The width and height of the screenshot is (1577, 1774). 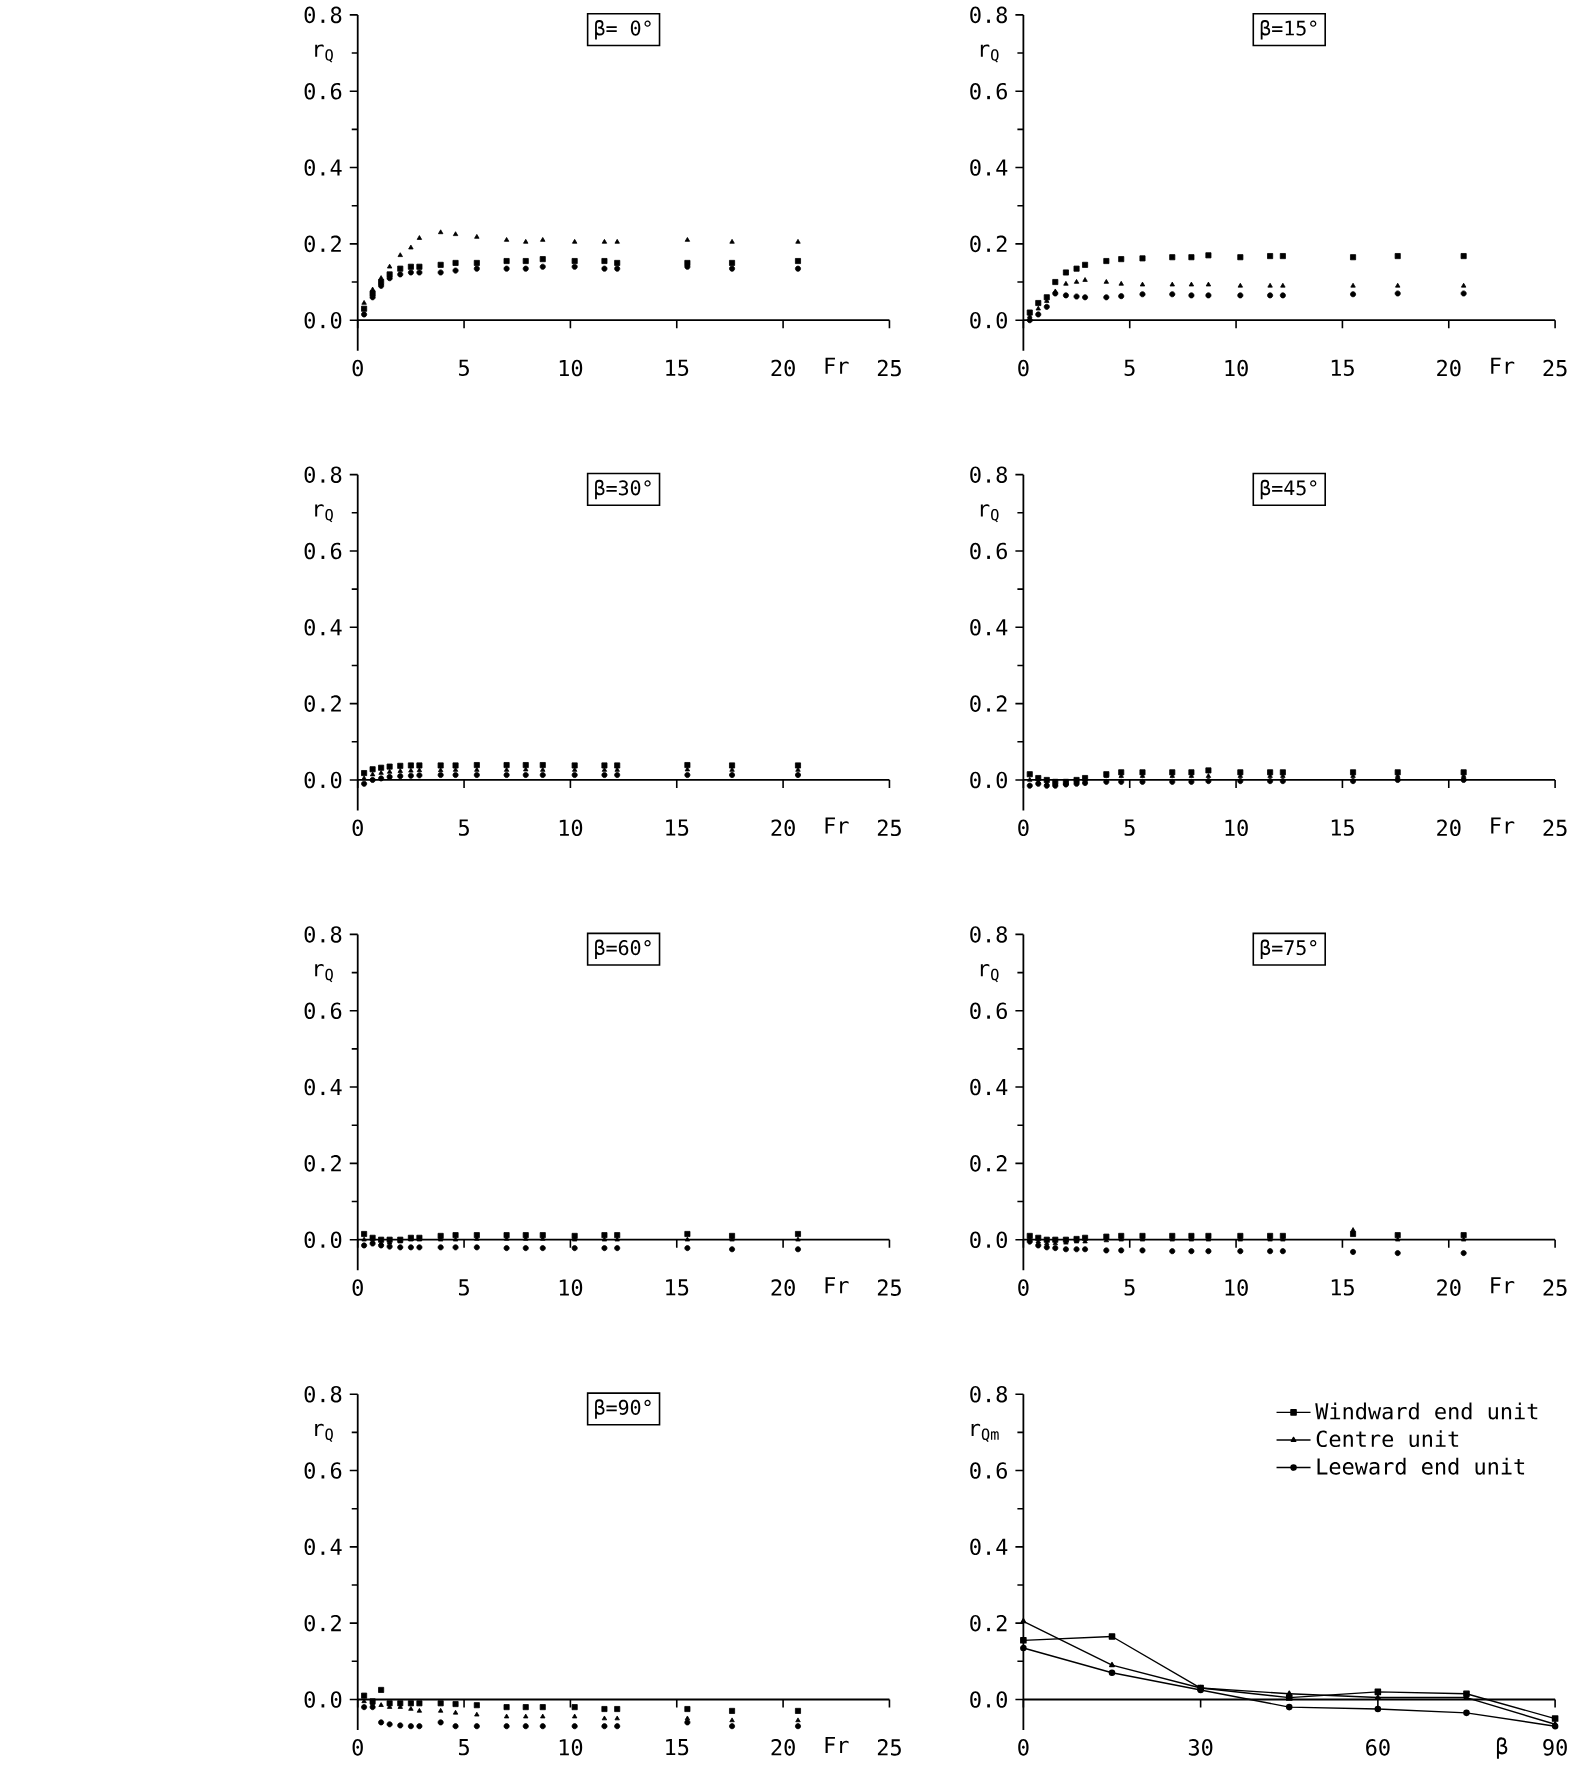 I want to click on legend-label: Centre unit, so click(x=1387, y=1439).